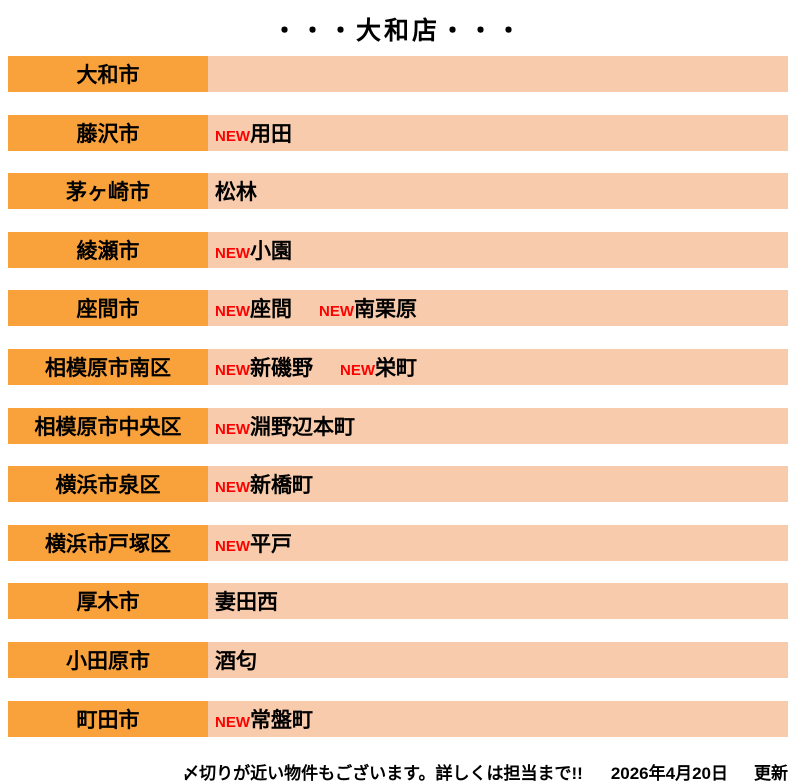  I want to click on areas-cell: NEW 新橋町, so click(498, 484).